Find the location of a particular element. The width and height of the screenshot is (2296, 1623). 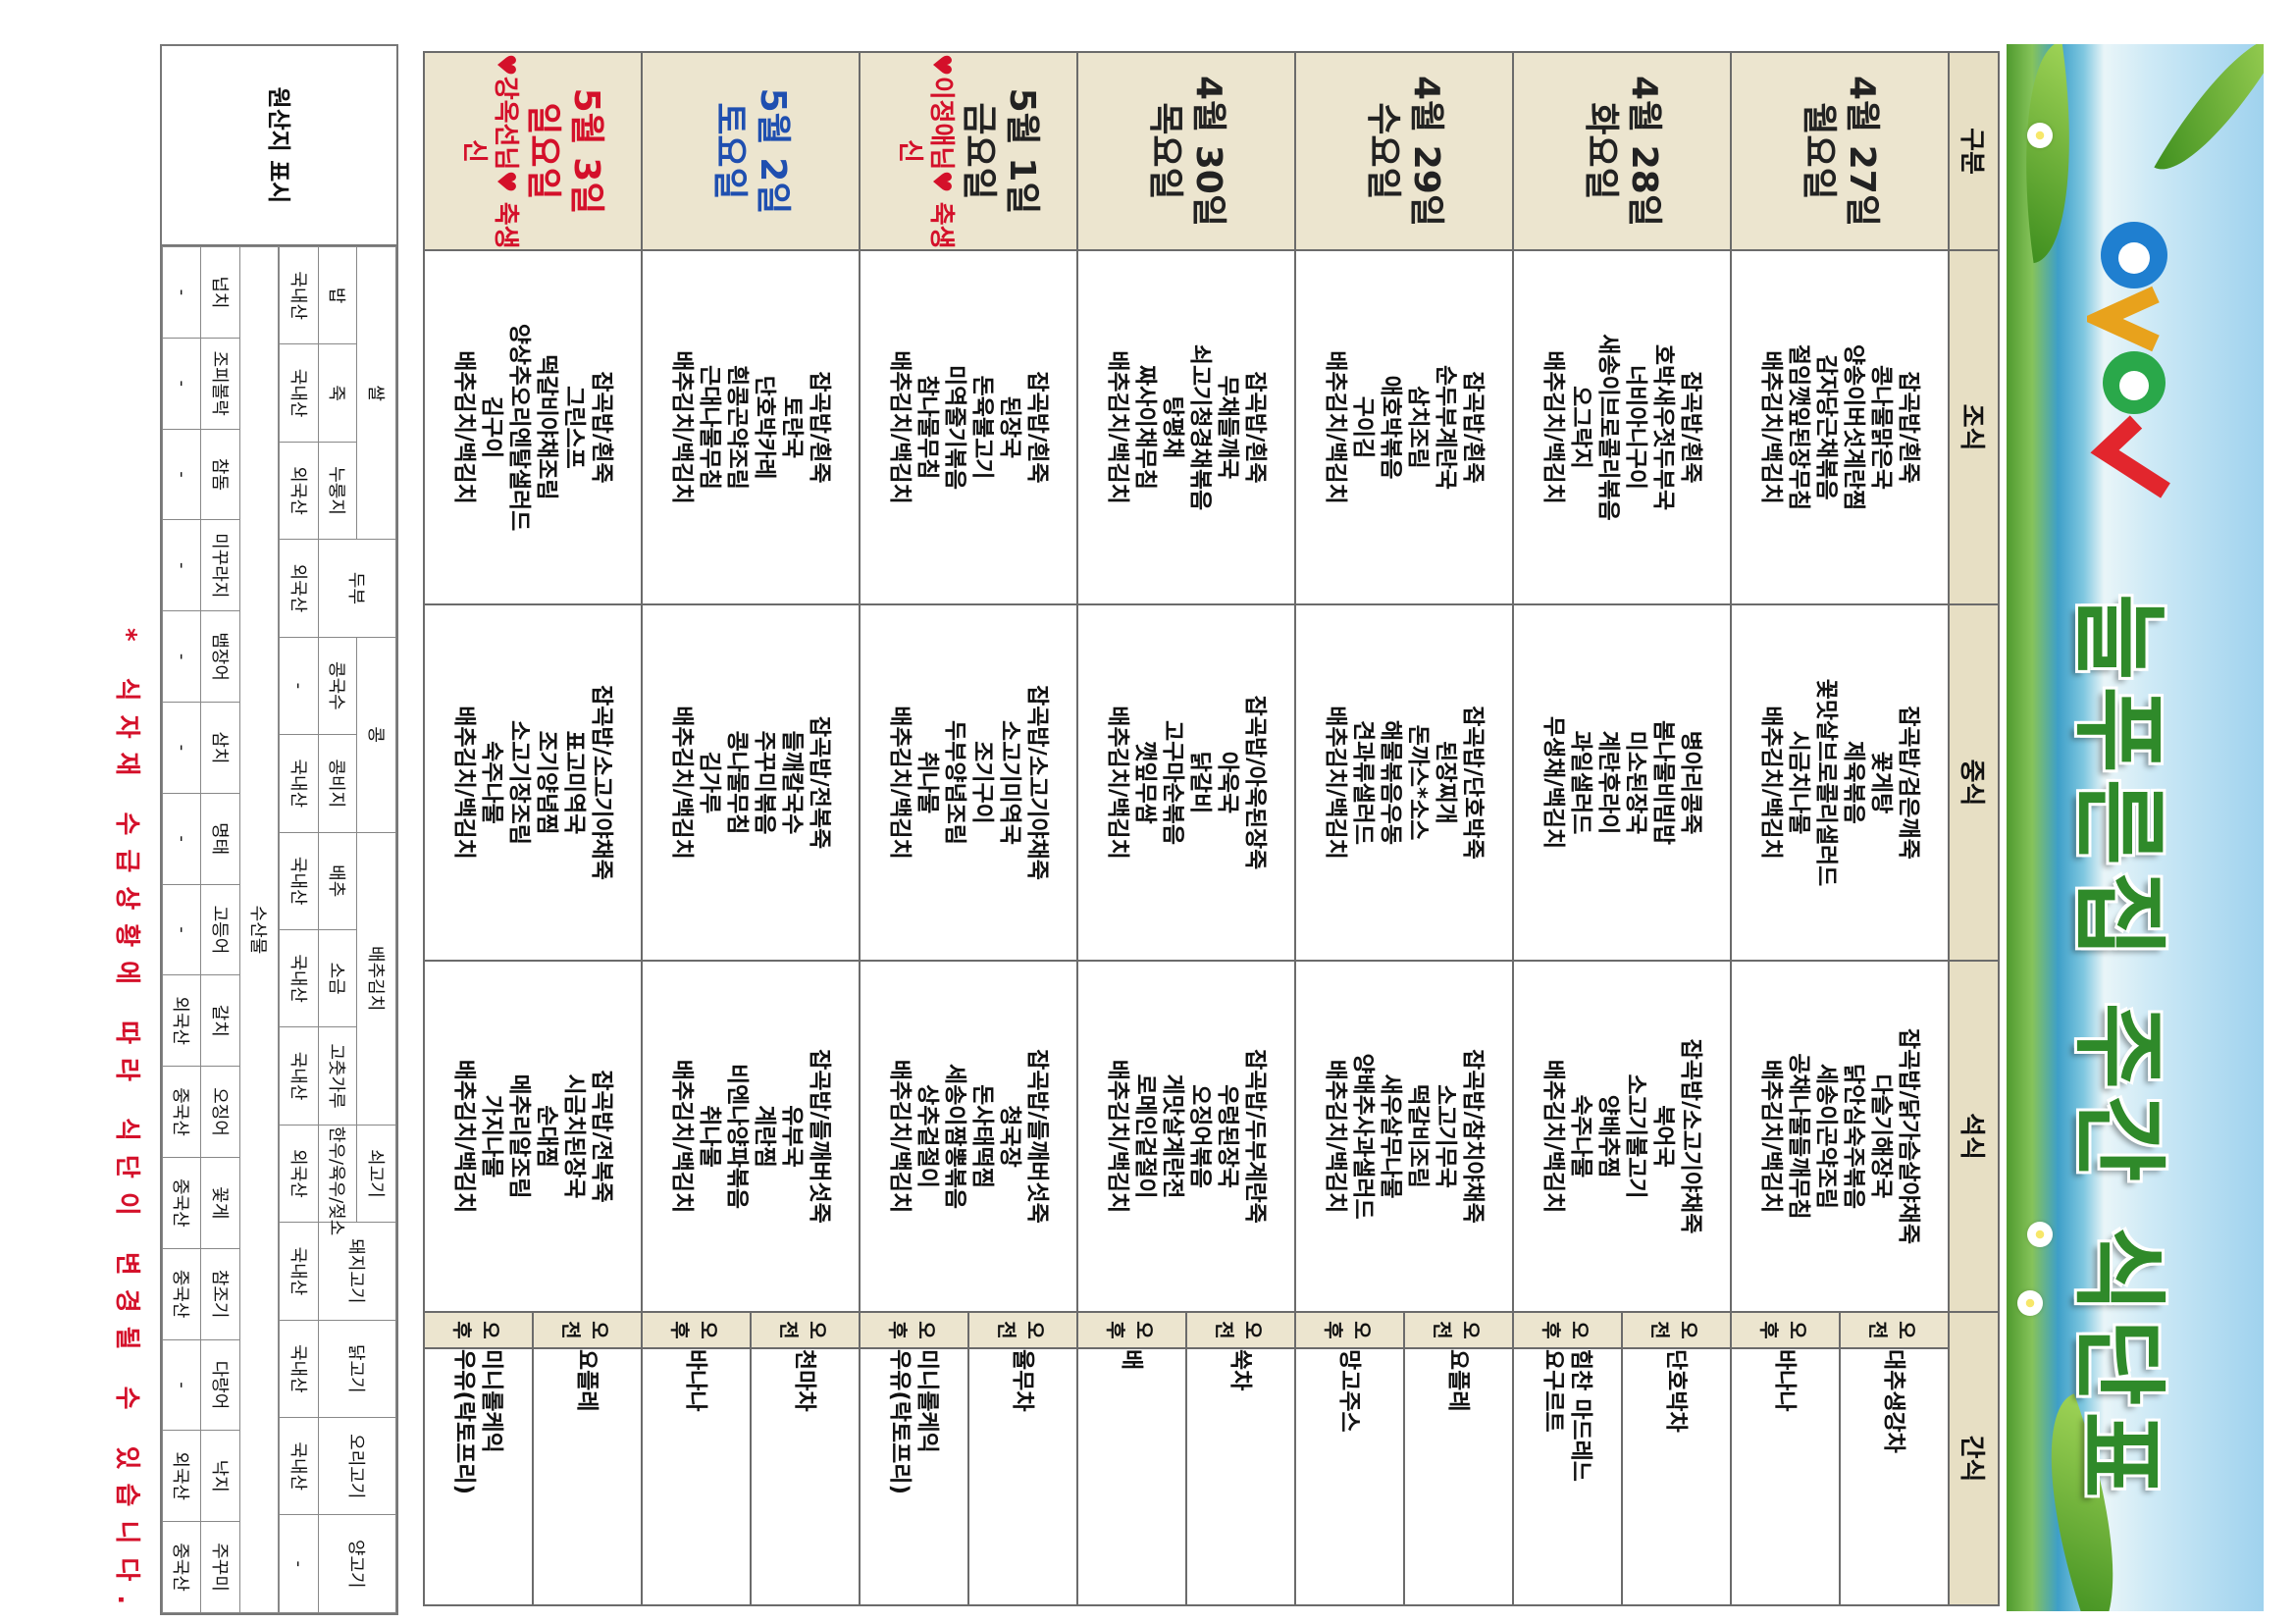

menu-item: 탕평채 is located at coordinates (1172, 427).